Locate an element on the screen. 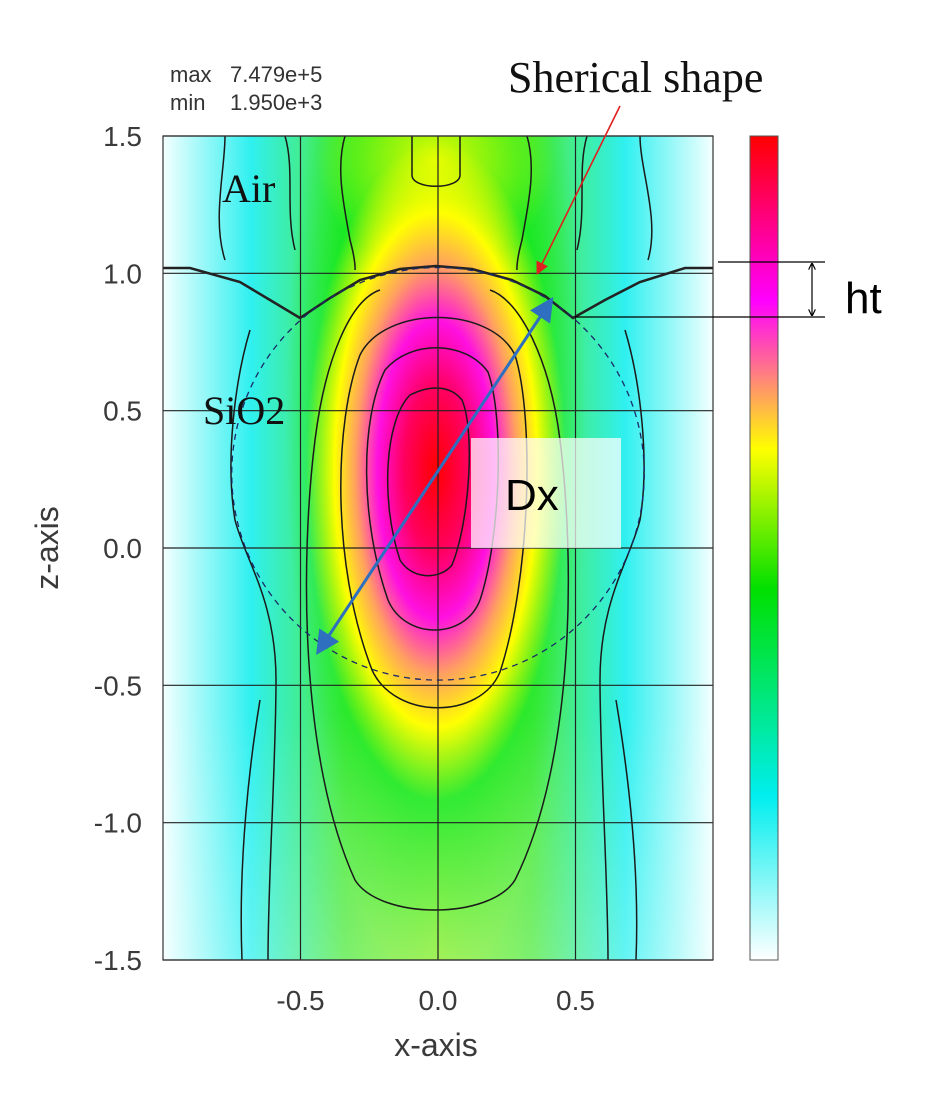  x-axis-label: x-axis is located at coordinates (436, 1045).